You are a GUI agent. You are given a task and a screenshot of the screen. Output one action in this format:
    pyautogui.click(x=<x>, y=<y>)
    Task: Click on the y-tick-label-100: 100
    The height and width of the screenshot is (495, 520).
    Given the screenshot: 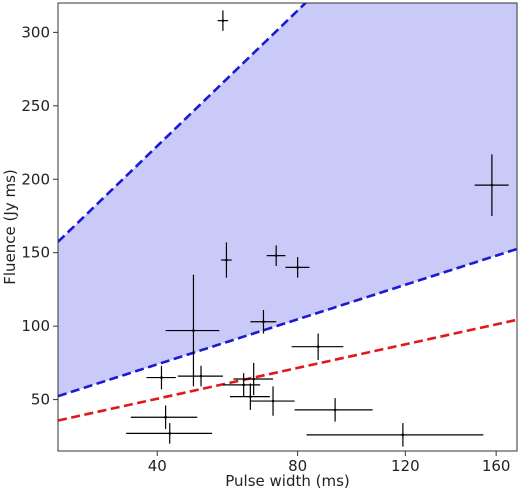 What is the action you would take?
    pyautogui.click(x=35, y=326)
    